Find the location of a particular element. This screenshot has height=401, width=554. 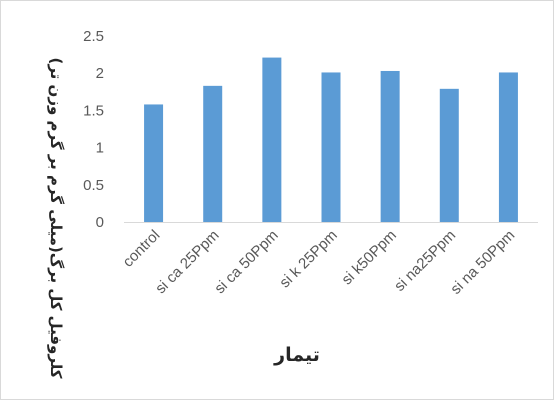

x-category-label: si k50Ppm is located at coordinates (369, 258).